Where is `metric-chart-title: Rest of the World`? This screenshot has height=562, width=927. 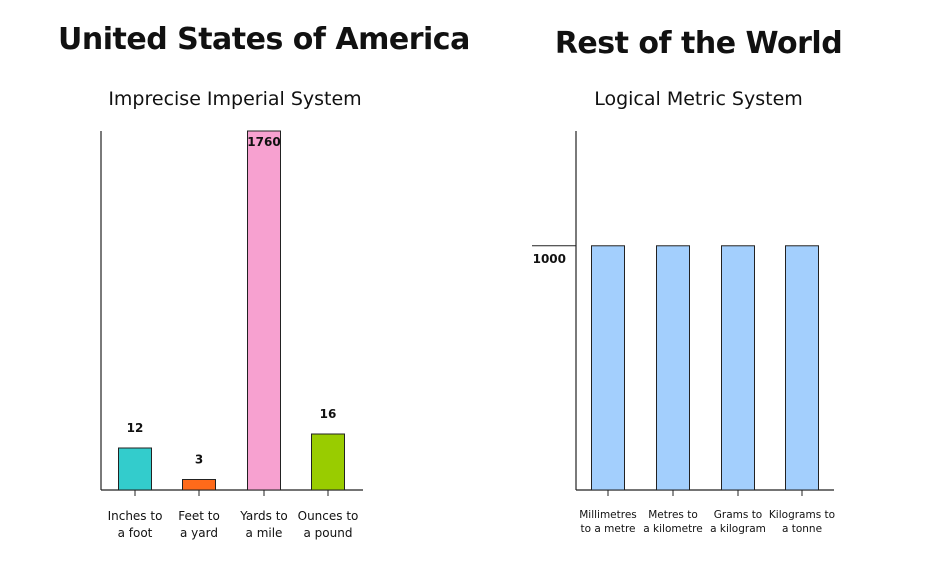 metric-chart-title: Rest of the World is located at coordinates (698, 43).